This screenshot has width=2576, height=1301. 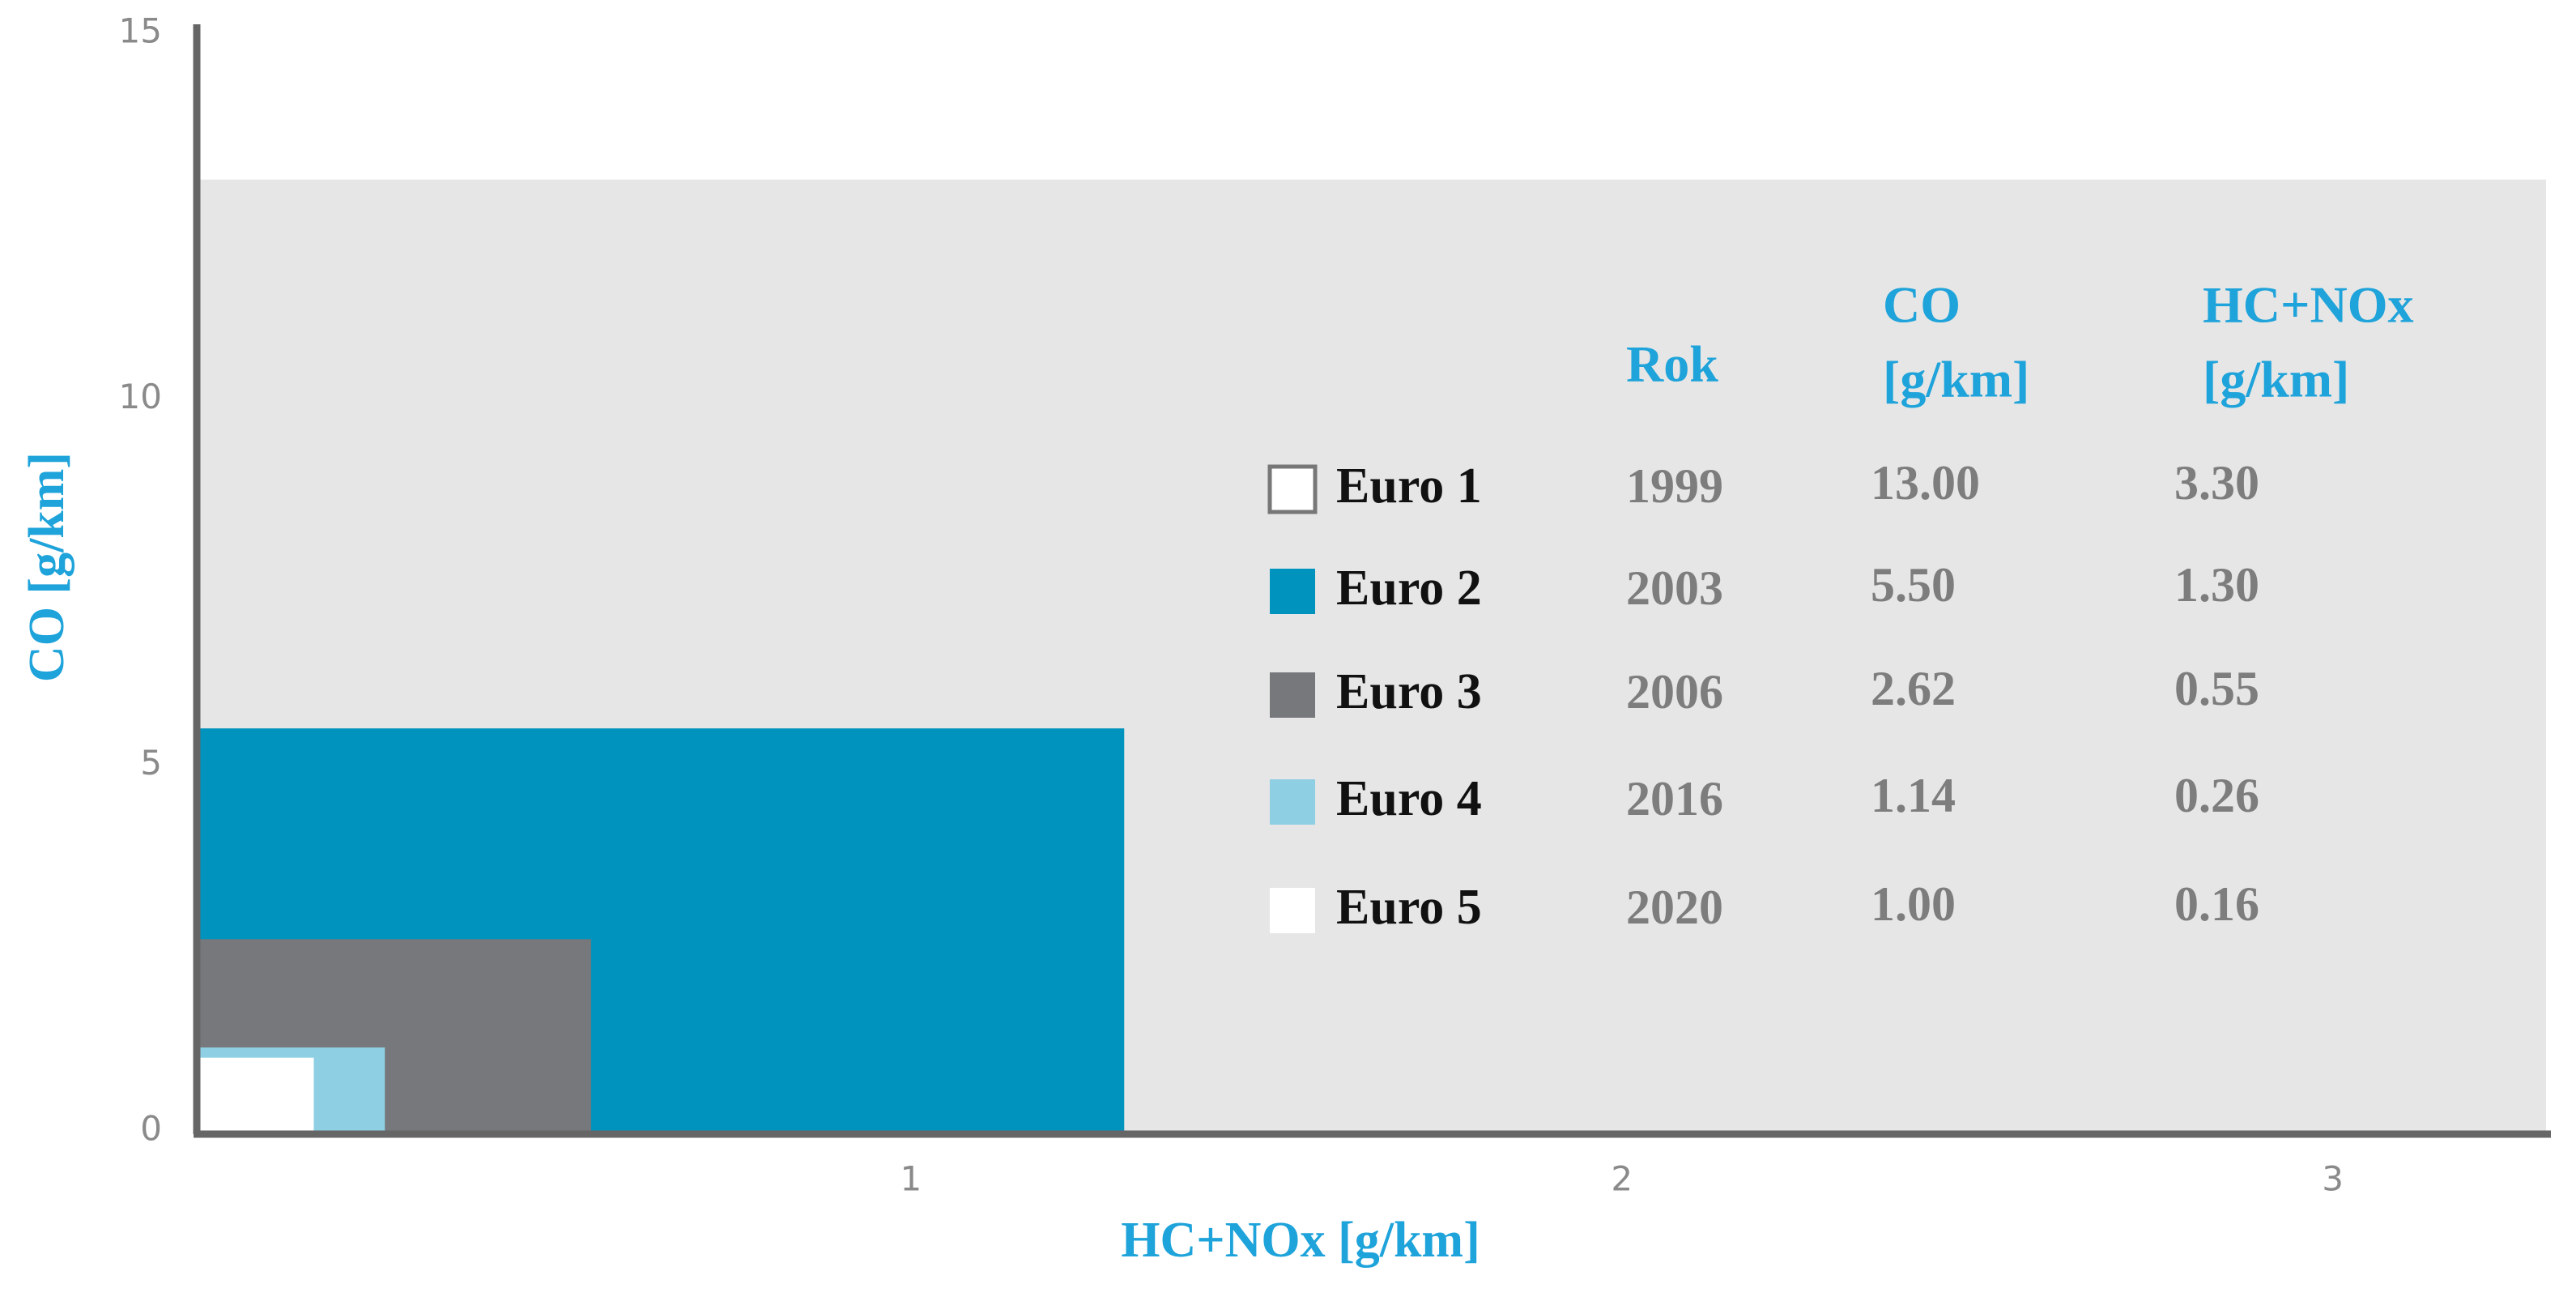 What do you see at coordinates (1913, 585) in the screenshot?
I see `co-value: 5.50` at bounding box center [1913, 585].